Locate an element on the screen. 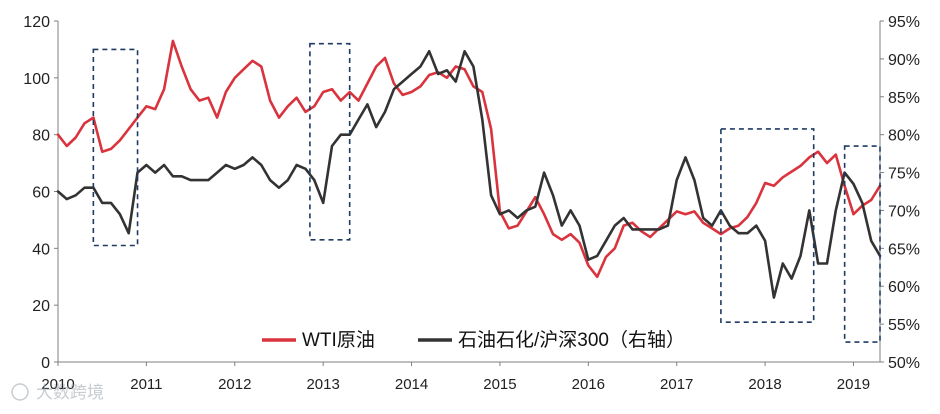  y-right-tick-label: 85% is located at coordinates (904, 98).